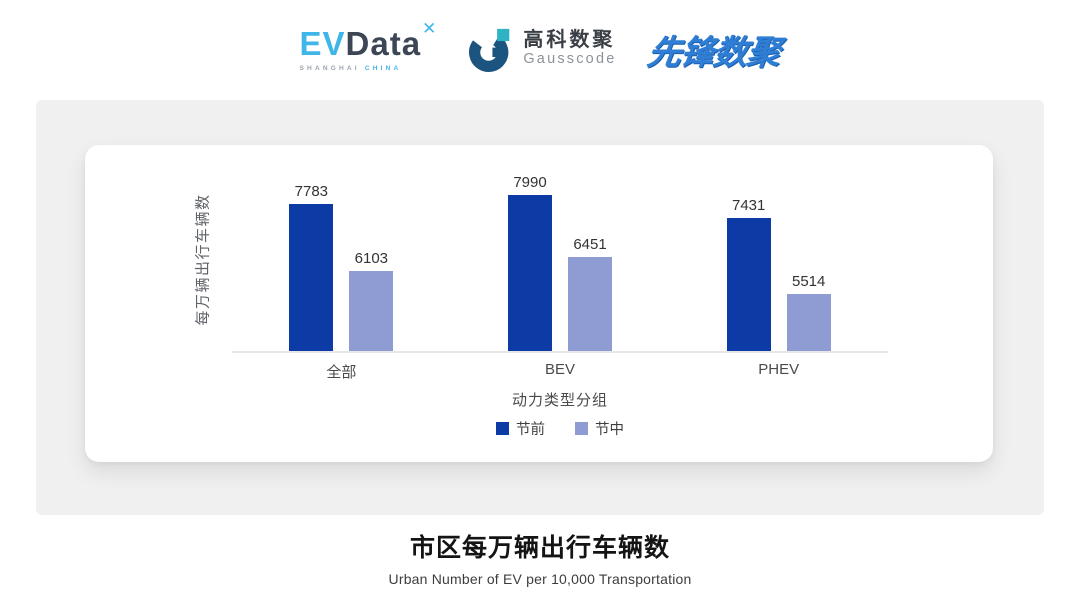 The width and height of the screenshot is (1080, 608). What do you see at coordinates (311, 191) in the screenshot?
I see `bar-value-label: 7783` at bounding box center [311, 191].